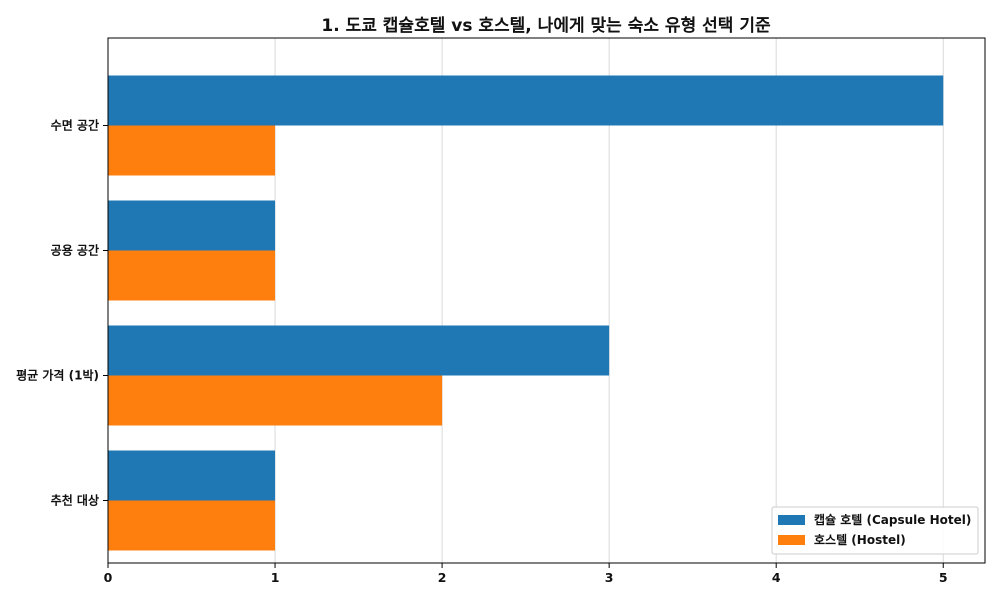 Image resolution: width=1000 pixels, height=600 pixels. I want to click on x-tick-label-4: 4, so click(776, 577).